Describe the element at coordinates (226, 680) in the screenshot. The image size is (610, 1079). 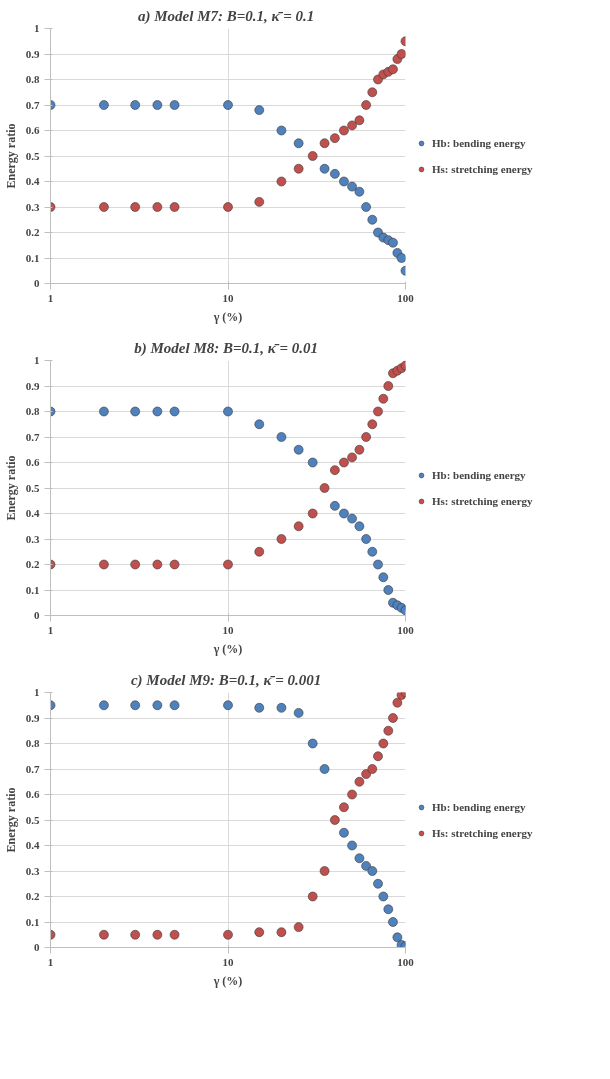
I see `chart-title: c) Model M9: B=0.1, κ̄ = 0.001` at that location.